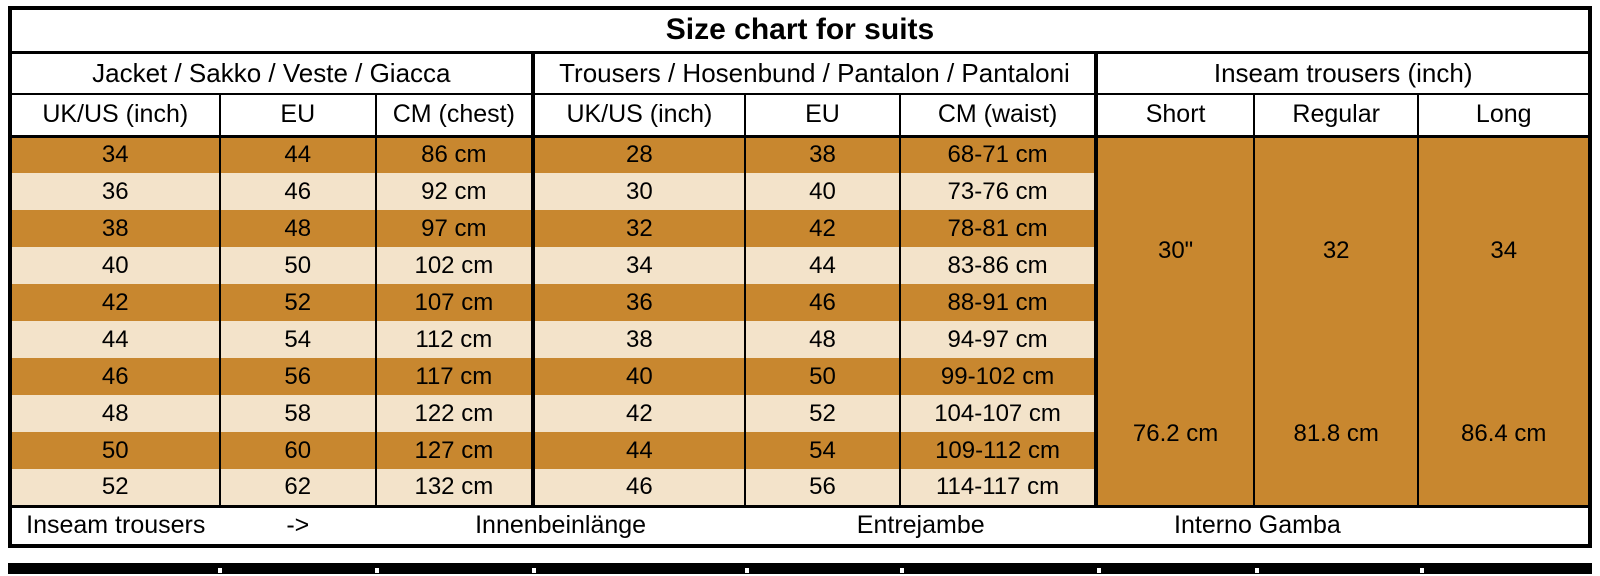 Image resolution: width=1600 pixels, height=576 pixels. Describe the element at coordinates (454, 228) in the screenshot. I see `jacket-cm-cell: 97 cm` at that location.